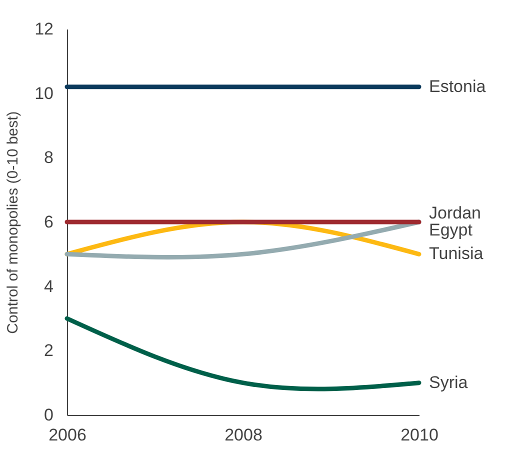  What do you see at coordinates (457, 86) in the screenshot?
I see `series-label: Estonia` at bounding box center [457, 86].